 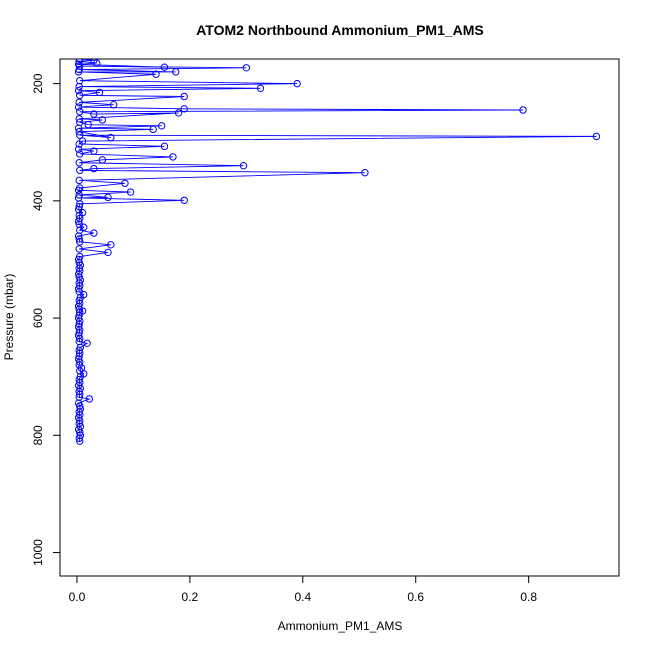 I want to click on x-tick-label: 0.0, so click(x=77, y=597).